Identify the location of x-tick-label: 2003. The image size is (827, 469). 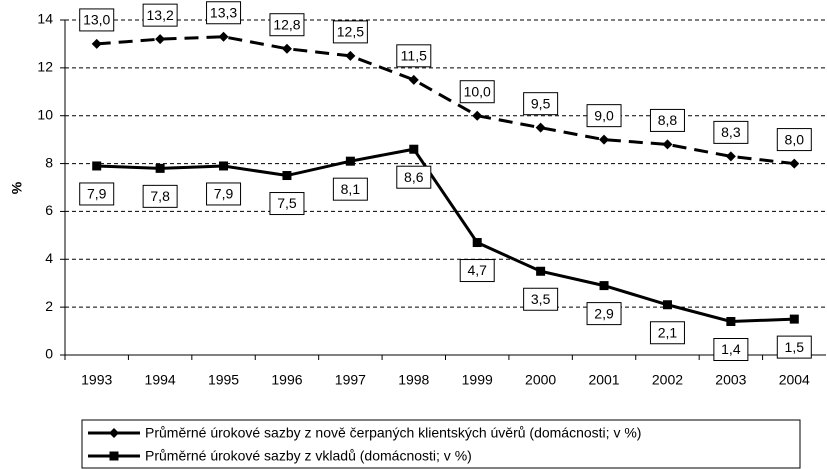
(730, 380).